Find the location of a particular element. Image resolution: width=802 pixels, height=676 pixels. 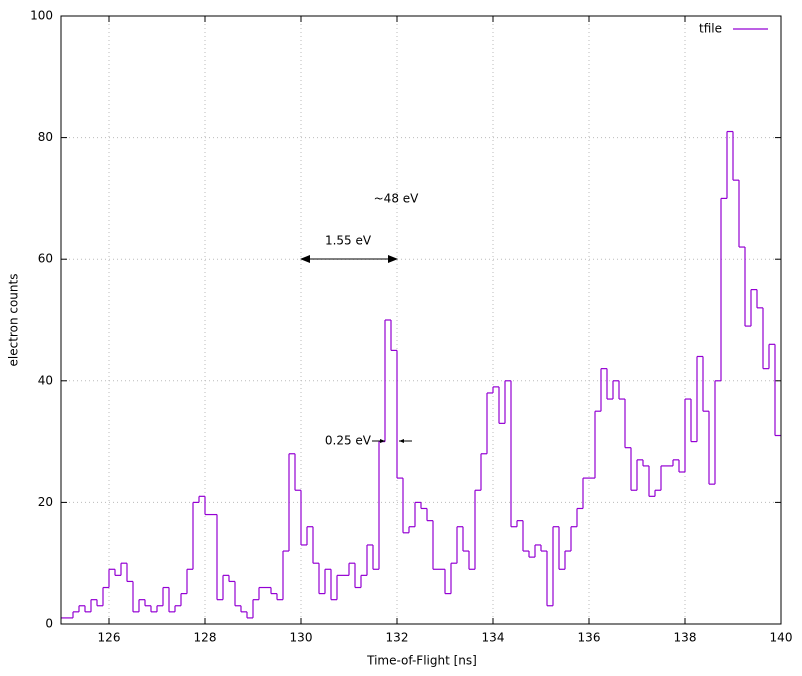

y-tick-label: 20 is located at coordinates (45, 502).